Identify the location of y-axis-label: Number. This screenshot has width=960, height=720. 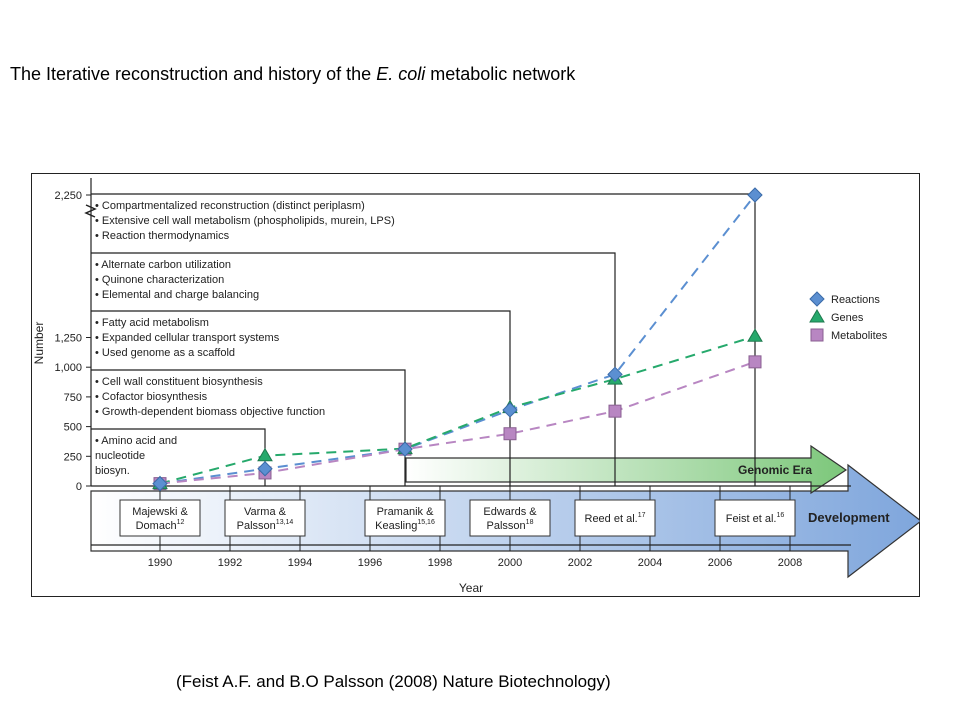
(39, 343).